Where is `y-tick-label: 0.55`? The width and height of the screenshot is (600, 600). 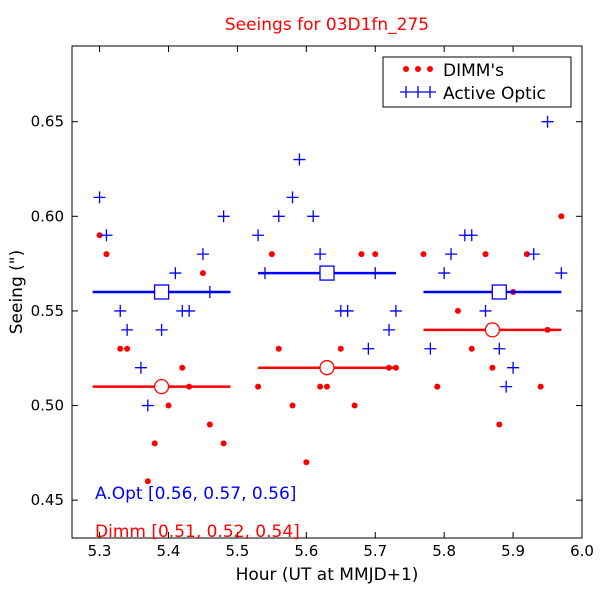
y-tick-label: 0.55 is located at coordinates (47, 311).